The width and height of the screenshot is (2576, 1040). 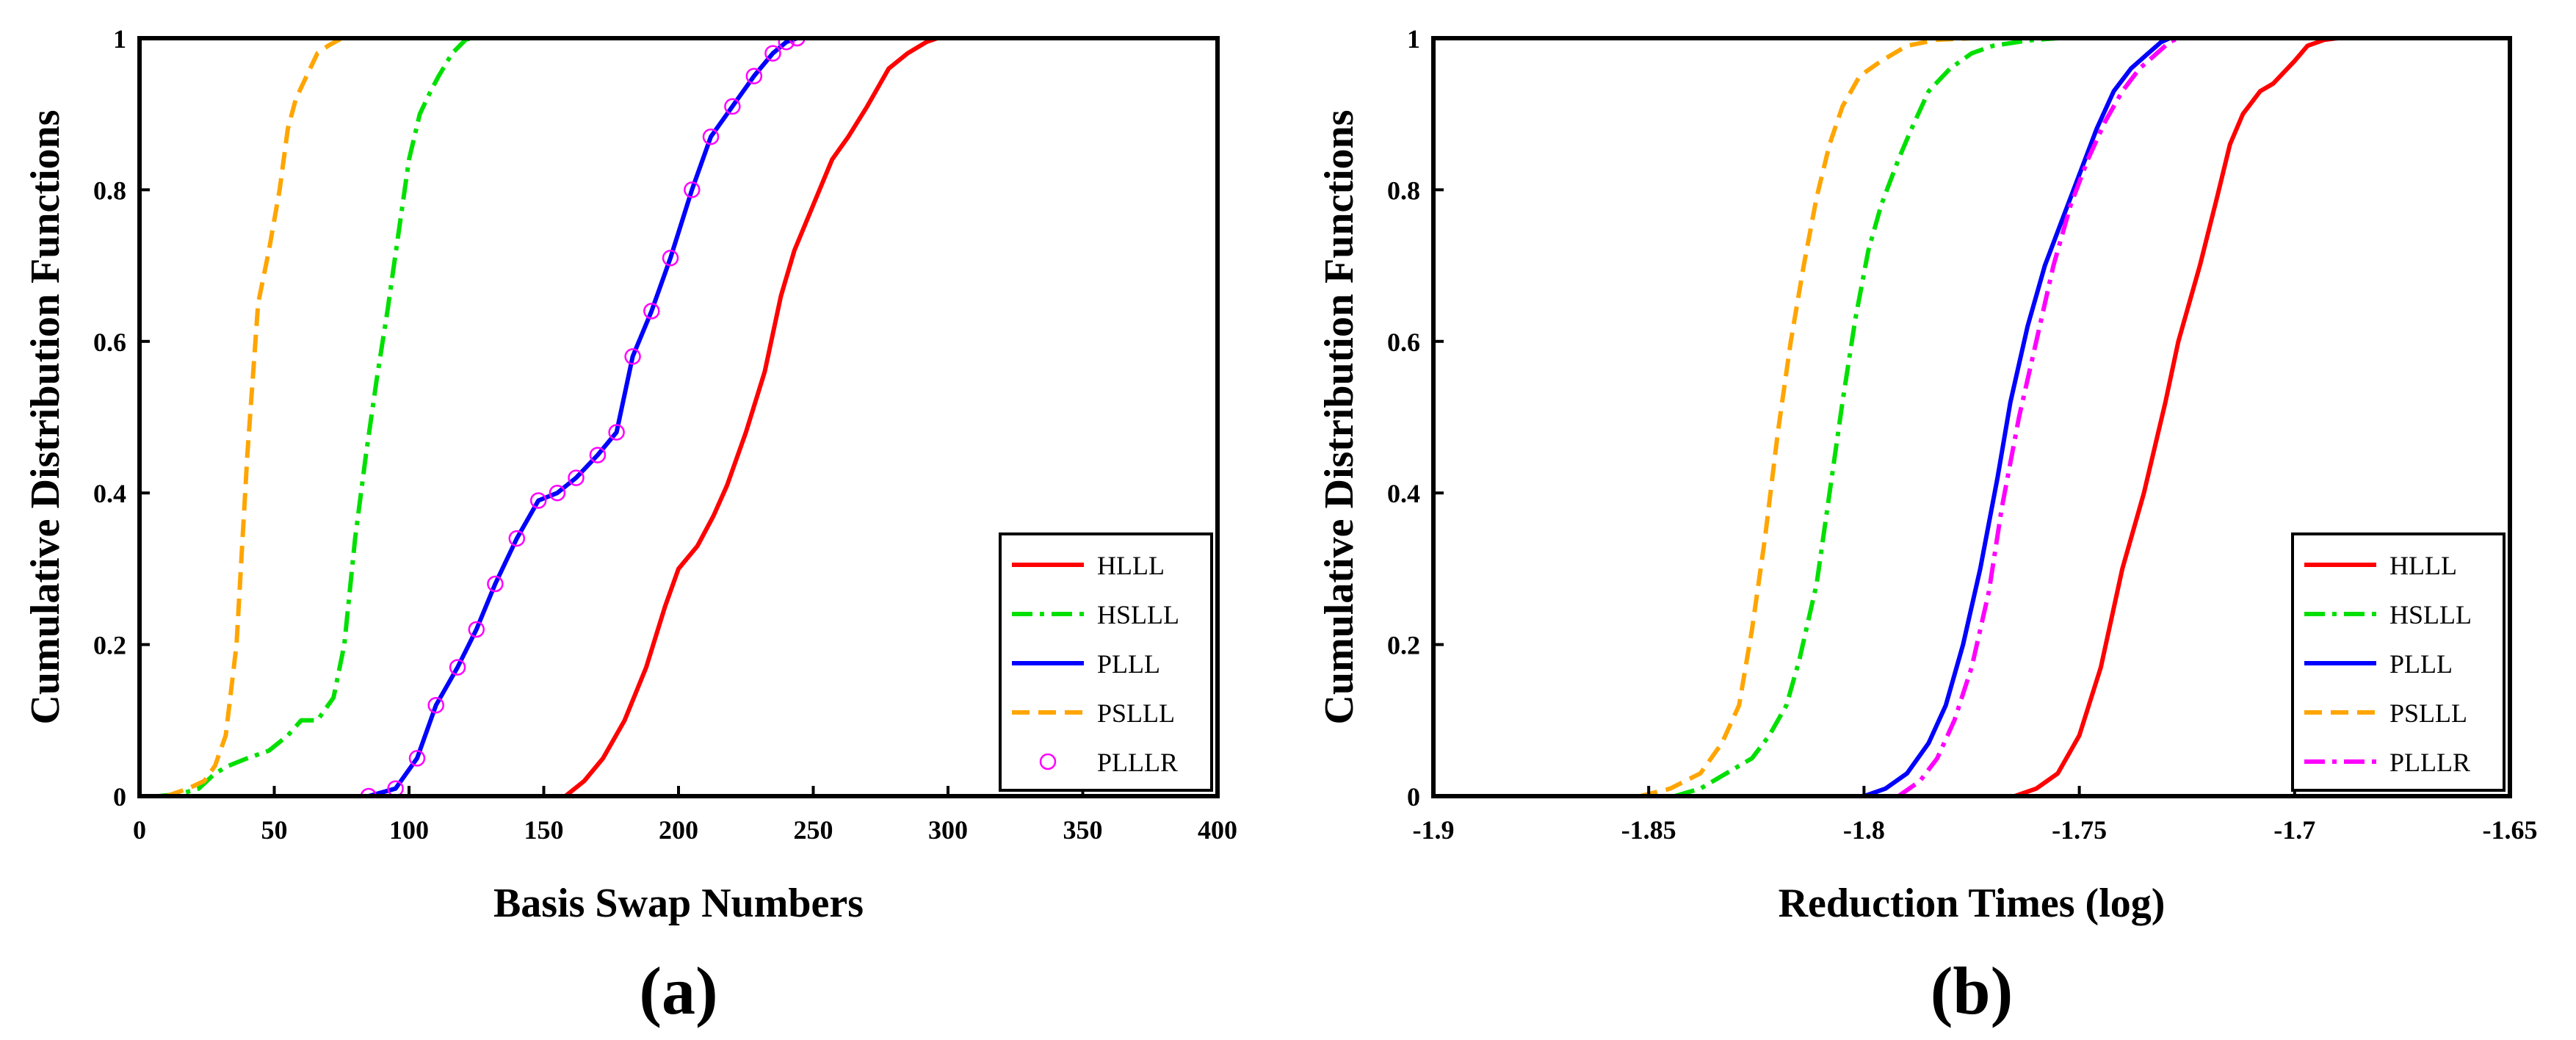 I want to click on x-tick-label: 250, so click(x=813, y=830).